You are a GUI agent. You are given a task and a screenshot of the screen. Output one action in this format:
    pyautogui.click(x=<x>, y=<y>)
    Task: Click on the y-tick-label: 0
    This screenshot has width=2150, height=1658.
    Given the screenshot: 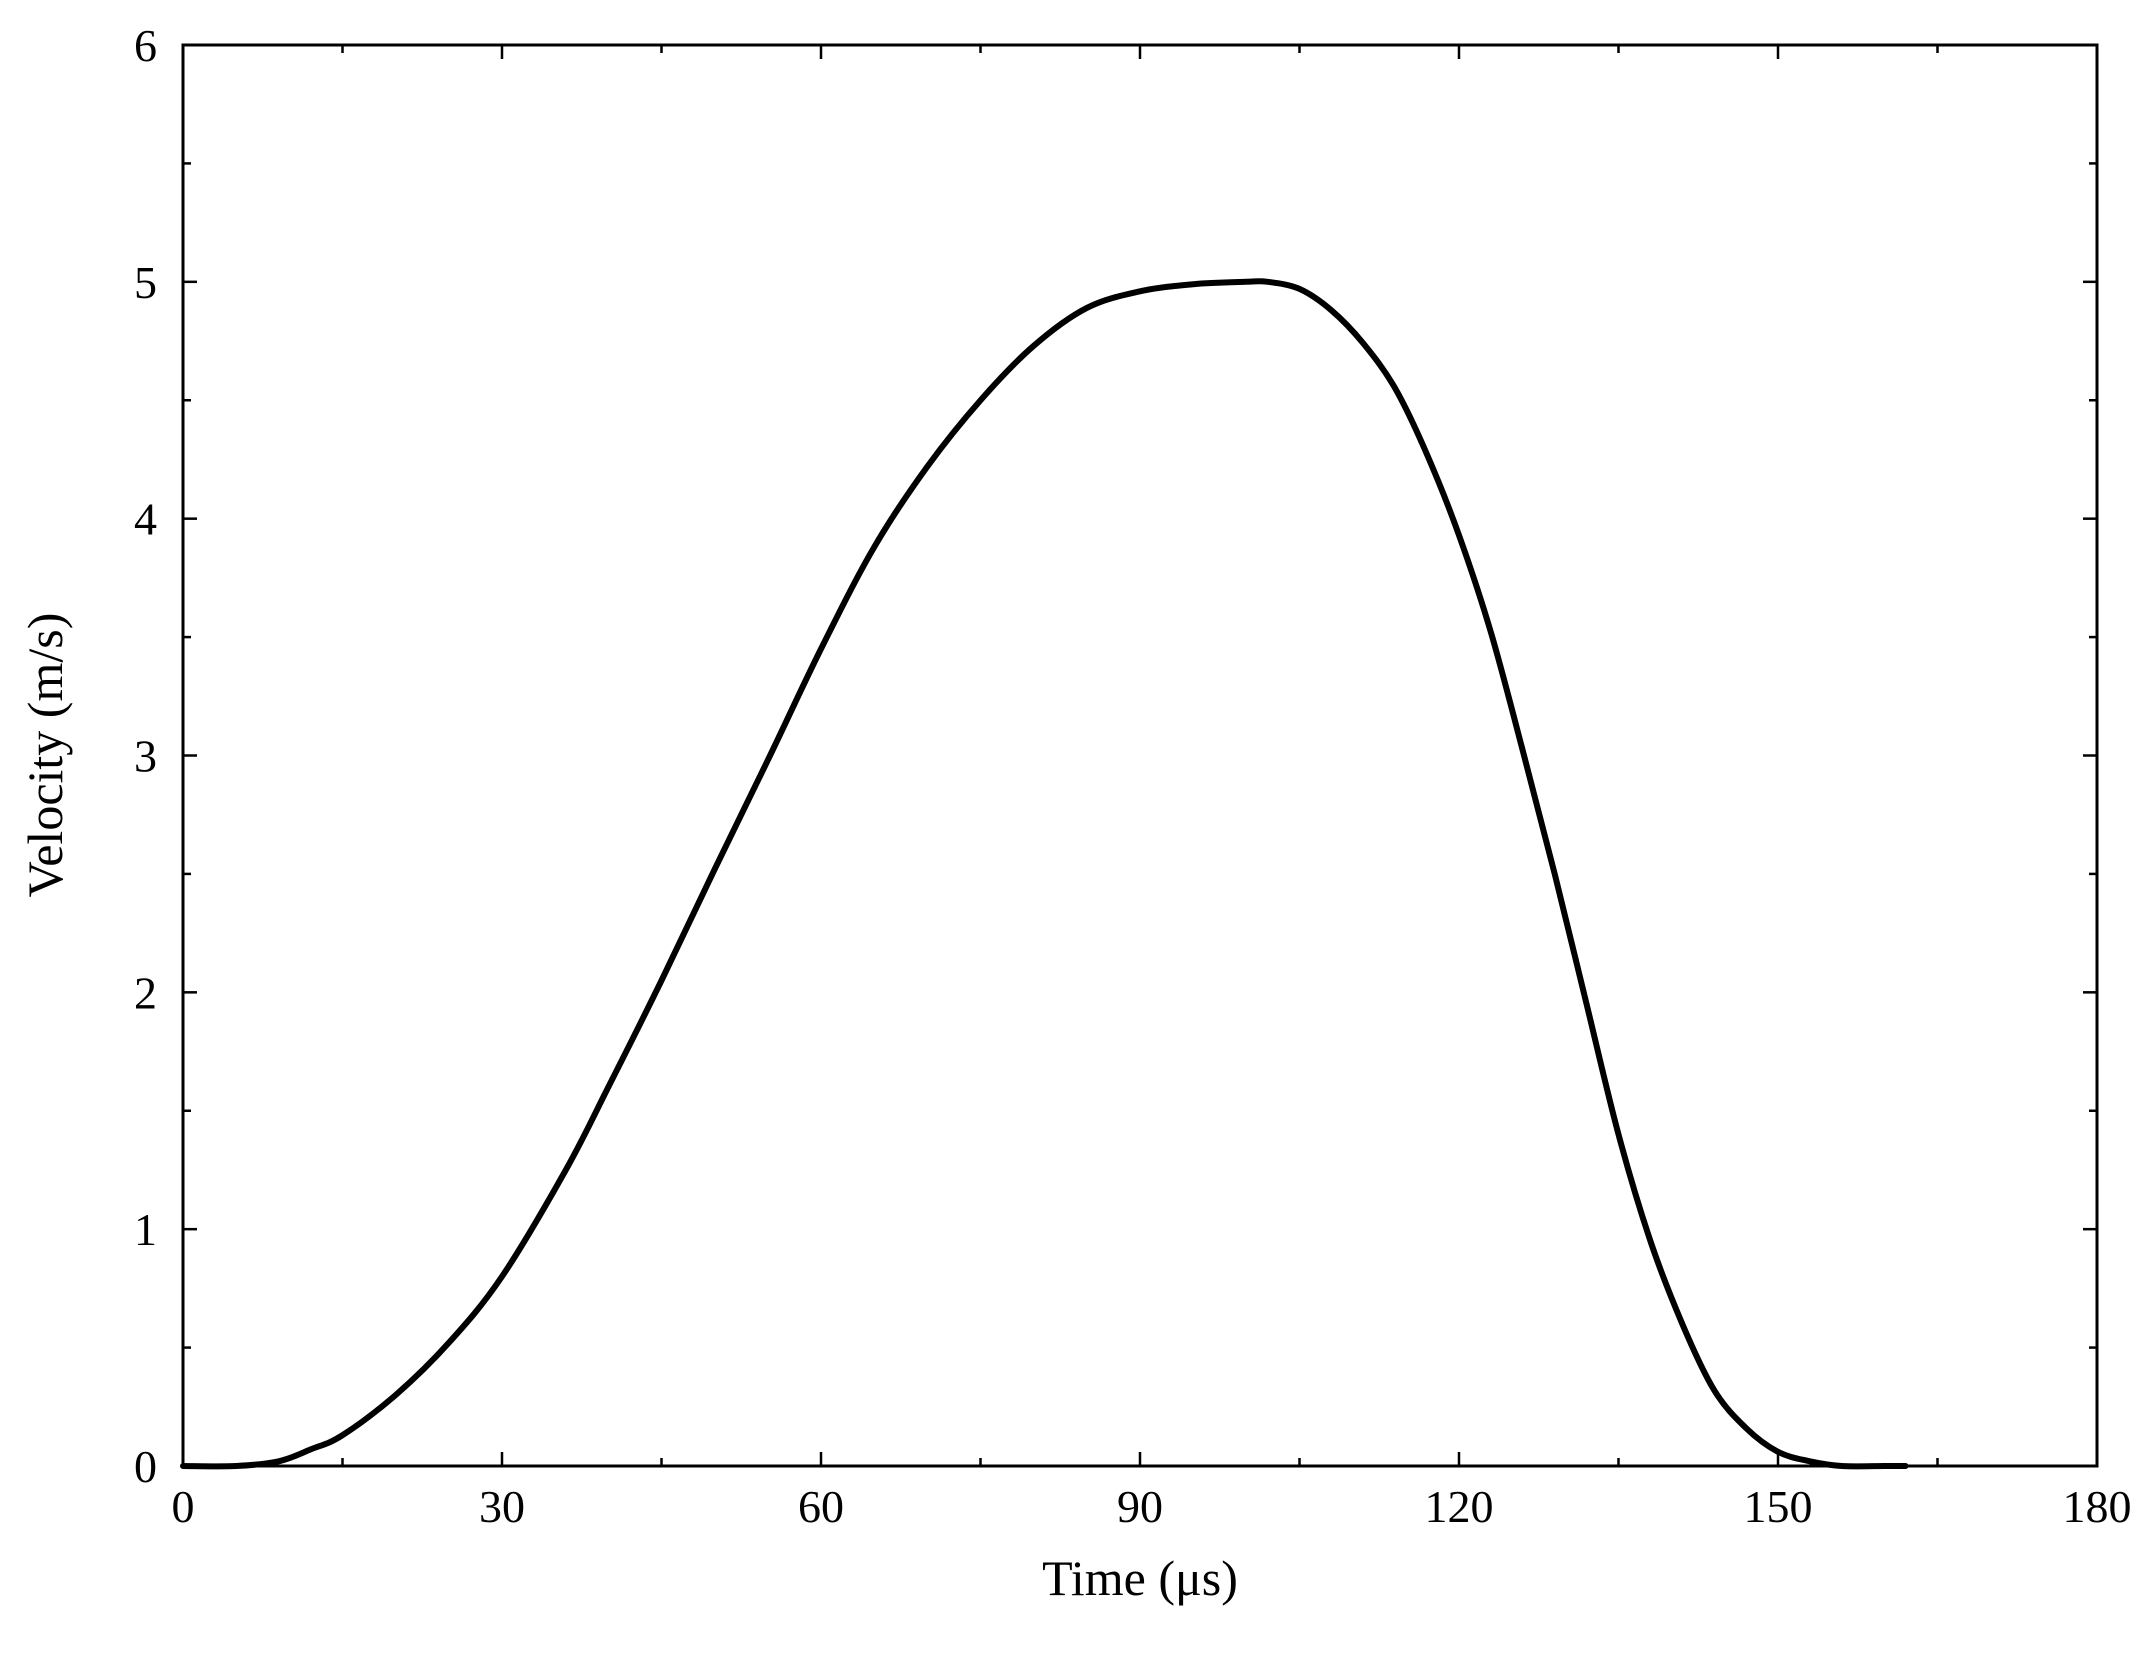 What is the action you would take?
    pyautogui.click(x=145, y=1466)
    